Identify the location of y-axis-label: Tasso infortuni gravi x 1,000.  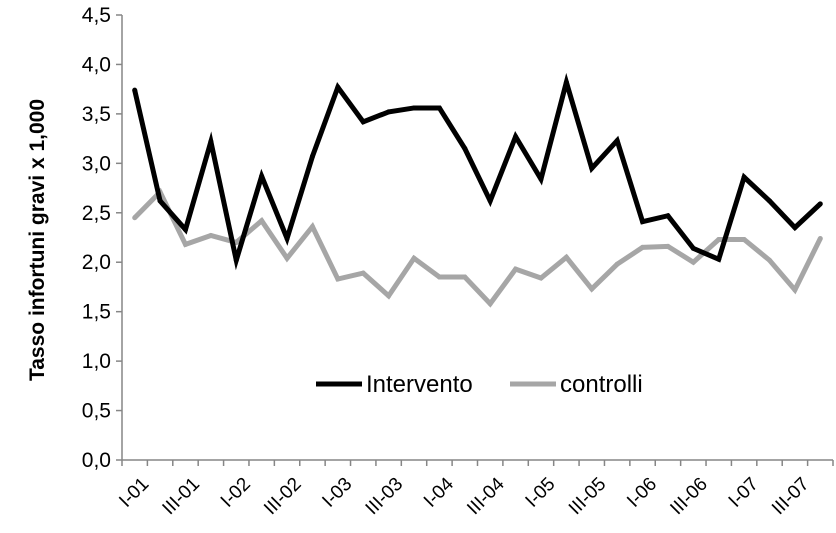
(37, 240).